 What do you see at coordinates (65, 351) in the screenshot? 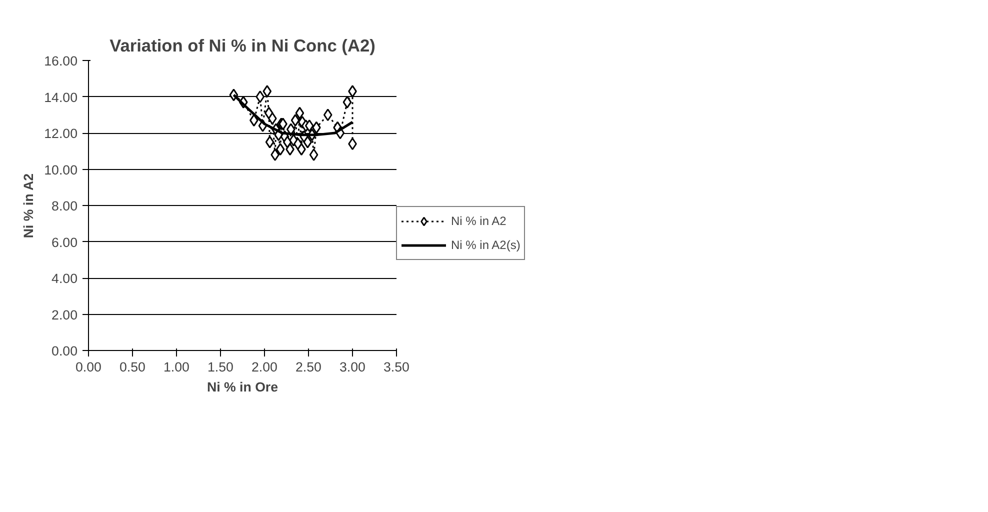
I see `y-tick-label: 0.00` at bounding box center [65, 351].